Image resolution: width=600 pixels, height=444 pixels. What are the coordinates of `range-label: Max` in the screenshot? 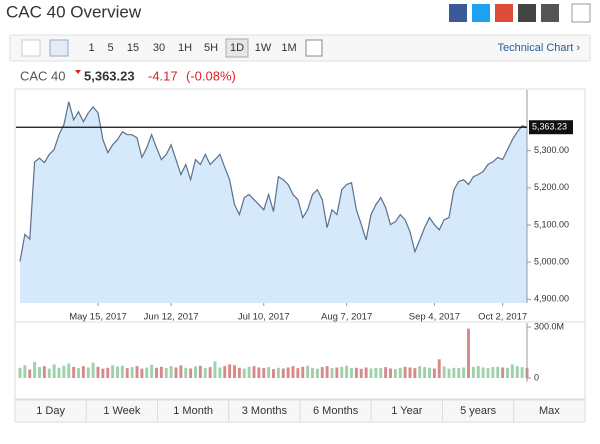 It's located at (549, 411).